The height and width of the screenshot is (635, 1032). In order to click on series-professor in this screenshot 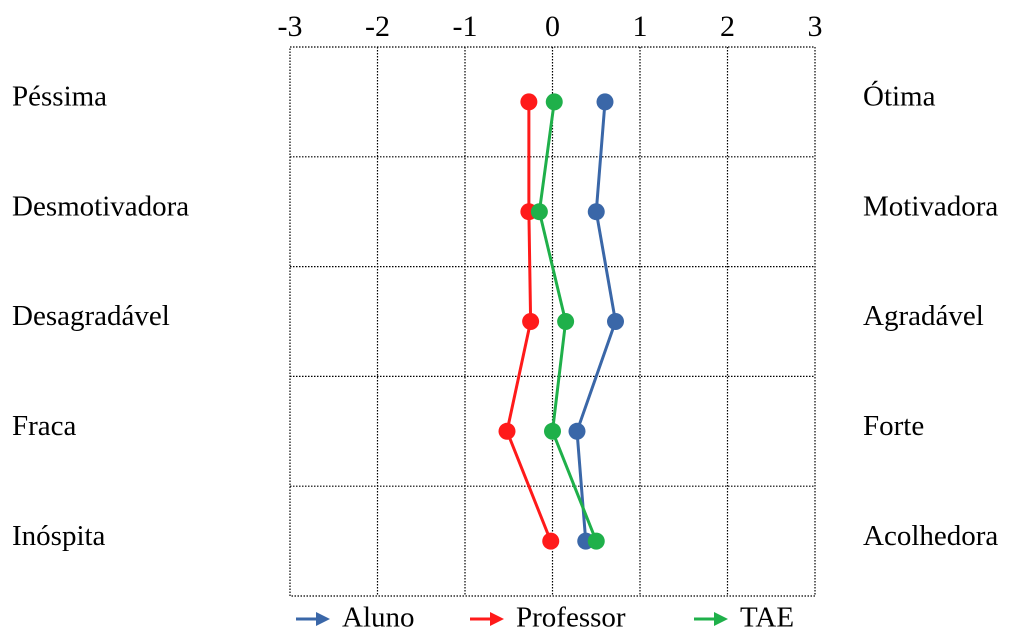, I will do `click(529, 321)`.